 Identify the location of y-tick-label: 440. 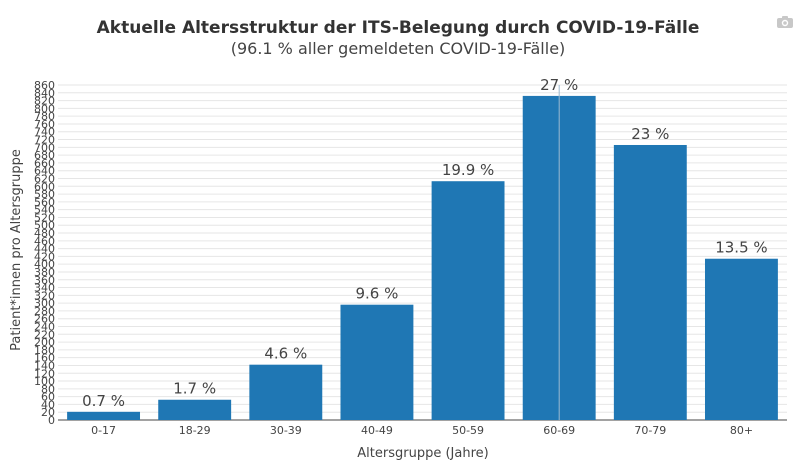
(44, 249).